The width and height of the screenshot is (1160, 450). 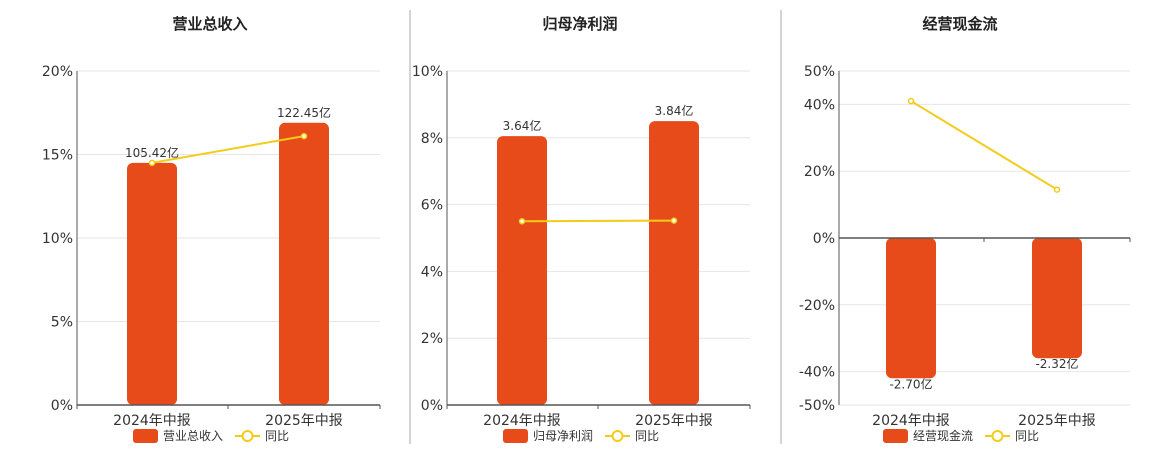 I want to click on chart-3-legend-line-label: 同比, so click(x=1027, y=436).